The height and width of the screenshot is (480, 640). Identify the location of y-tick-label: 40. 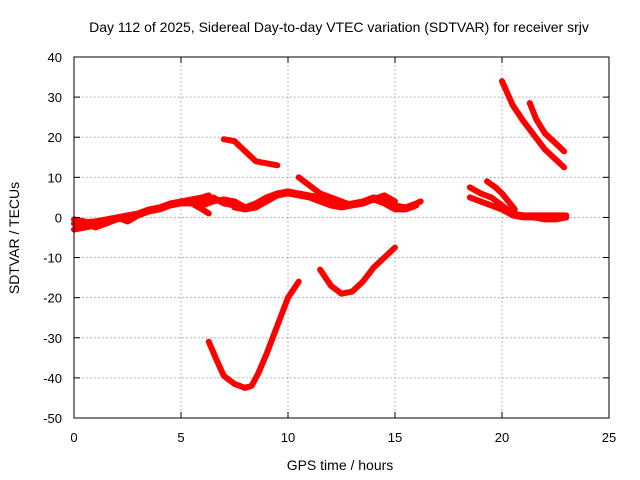
(55, 57).